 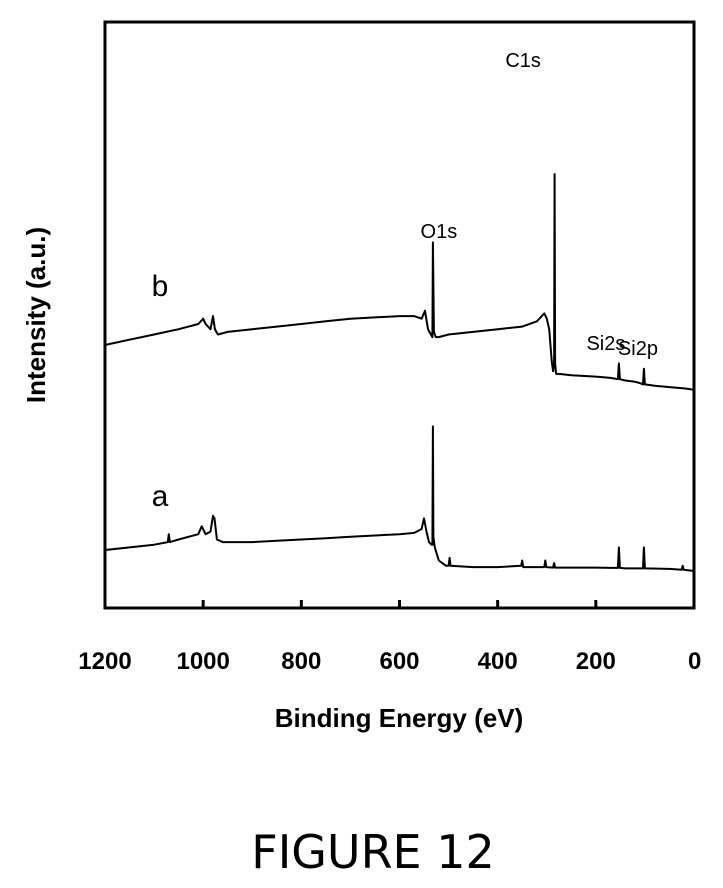 What do you see at coordinates (160, 391) in the screenshot?
I see `curve-labels: ba` at bounding box center [160, 391].